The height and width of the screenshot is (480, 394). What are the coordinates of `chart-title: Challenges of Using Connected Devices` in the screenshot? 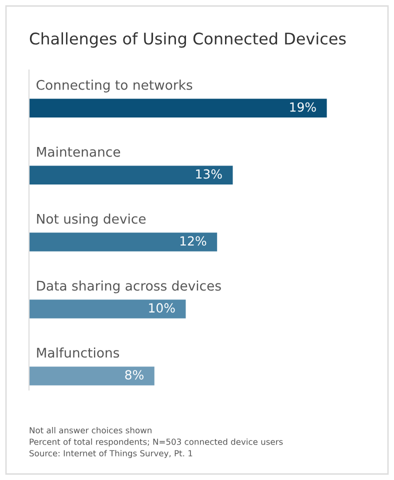 It's located at (188, 40).